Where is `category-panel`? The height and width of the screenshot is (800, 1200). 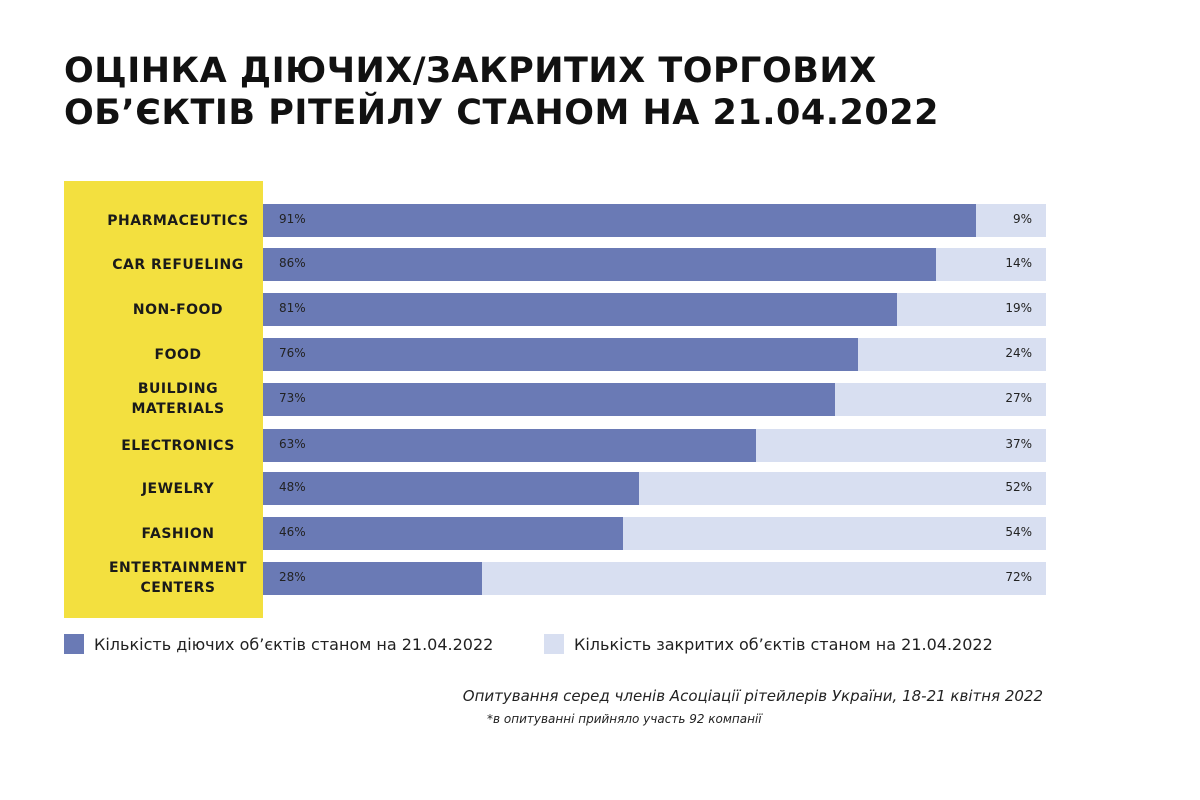
category-panel is located at coordinates (163, 399).